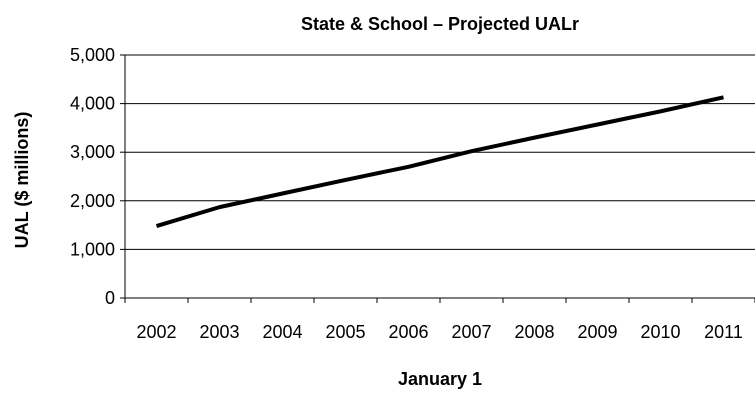  Describe the element at coordinates (110, 298) in the screenshot. I see `y-tick-label: 0` at that location.